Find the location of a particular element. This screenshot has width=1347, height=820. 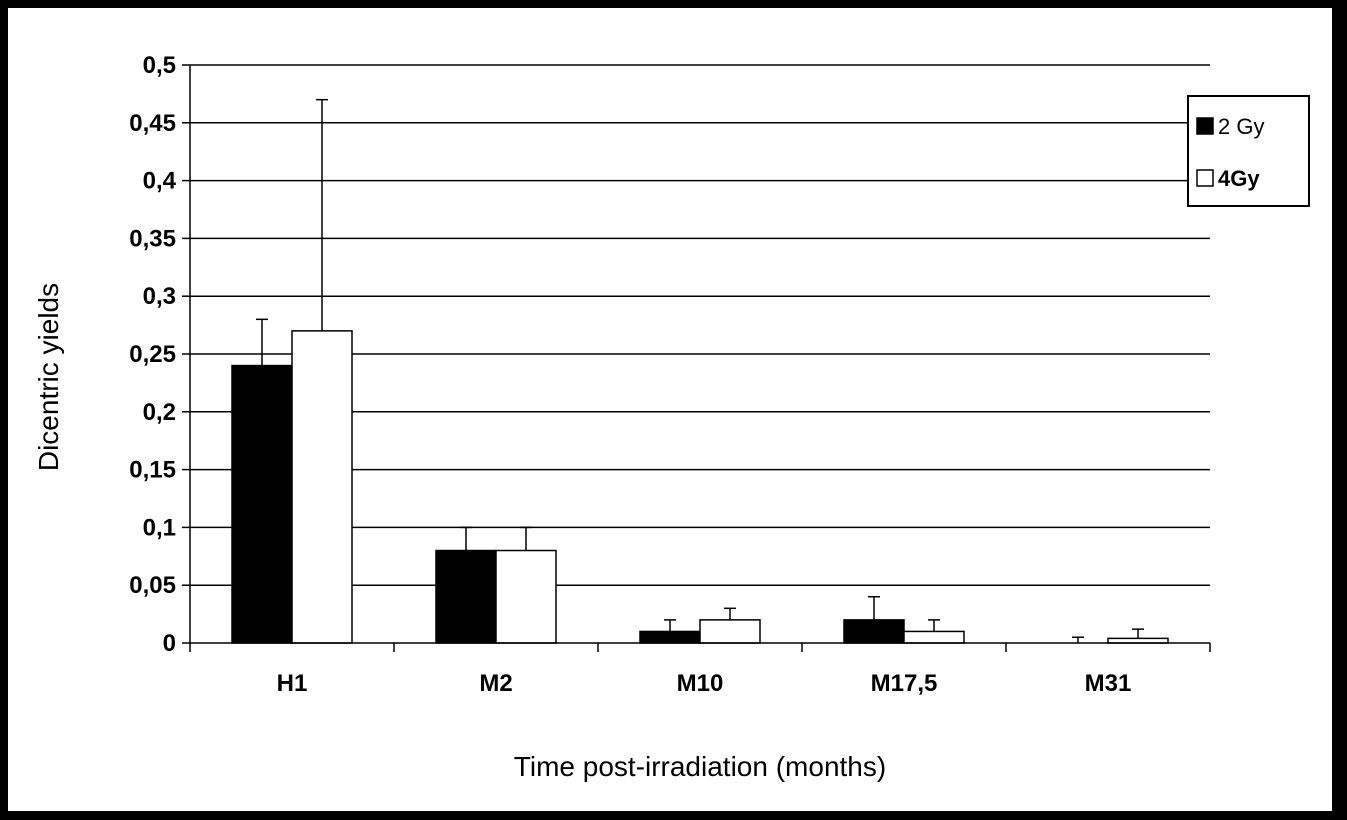

y-axis-ticks: 0 0,05 0,1 0,15 0,2 0,25 0,3 0,35 0,4 0,45 0,5 is located at coordinates (160, 354).